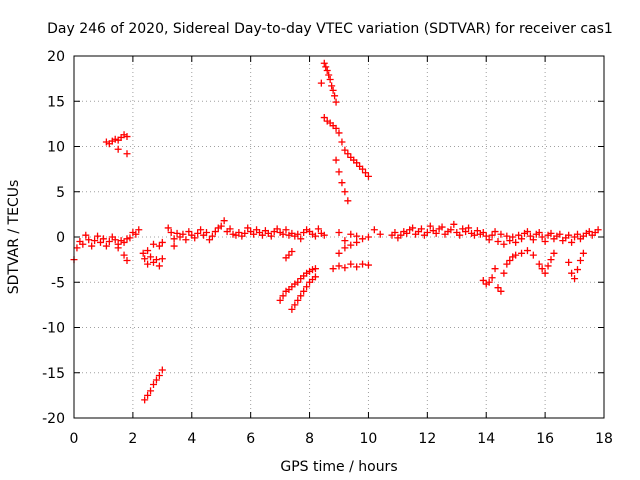  Describe the element at coordinates (53, 374) in the screenshot. I see `y-tick-label: -15` at that location.